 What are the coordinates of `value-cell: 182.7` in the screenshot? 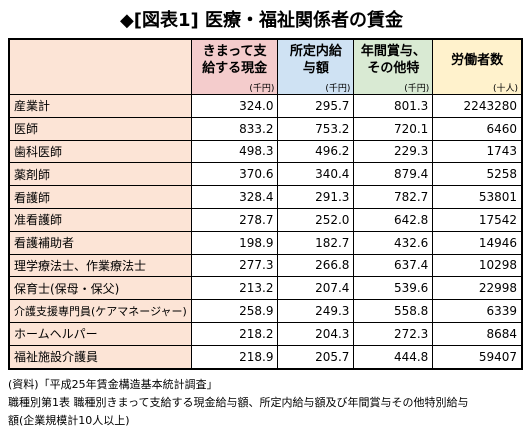 It's located at (316, 242).